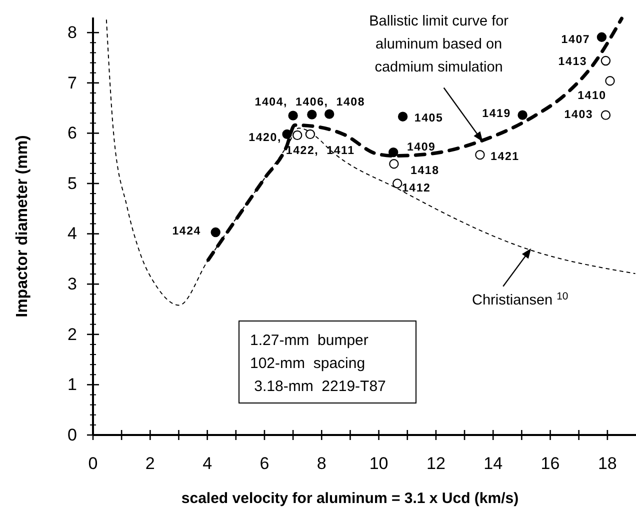  I want to click on annotation: 1405, so click(429, 118).